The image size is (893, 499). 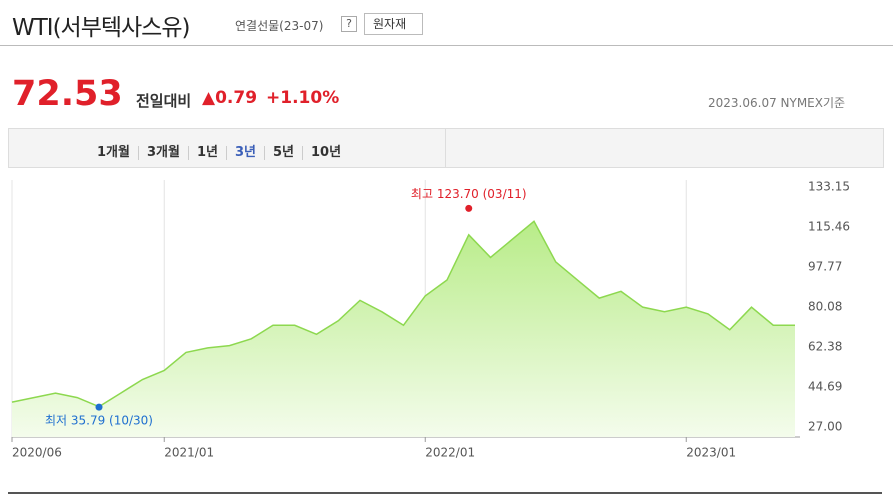 I want to click on tab-bar: 1개월 3개월 1년 3년 5년 10년, so click(x=446, y=148).